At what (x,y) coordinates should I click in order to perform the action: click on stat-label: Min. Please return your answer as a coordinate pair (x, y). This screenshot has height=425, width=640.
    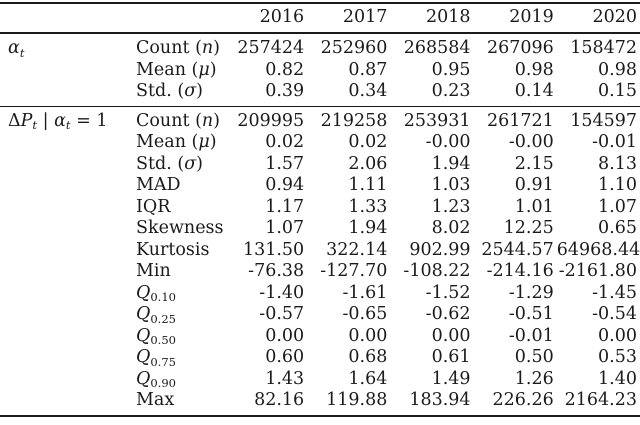
    Looking at the image, I should click on (153, 271).